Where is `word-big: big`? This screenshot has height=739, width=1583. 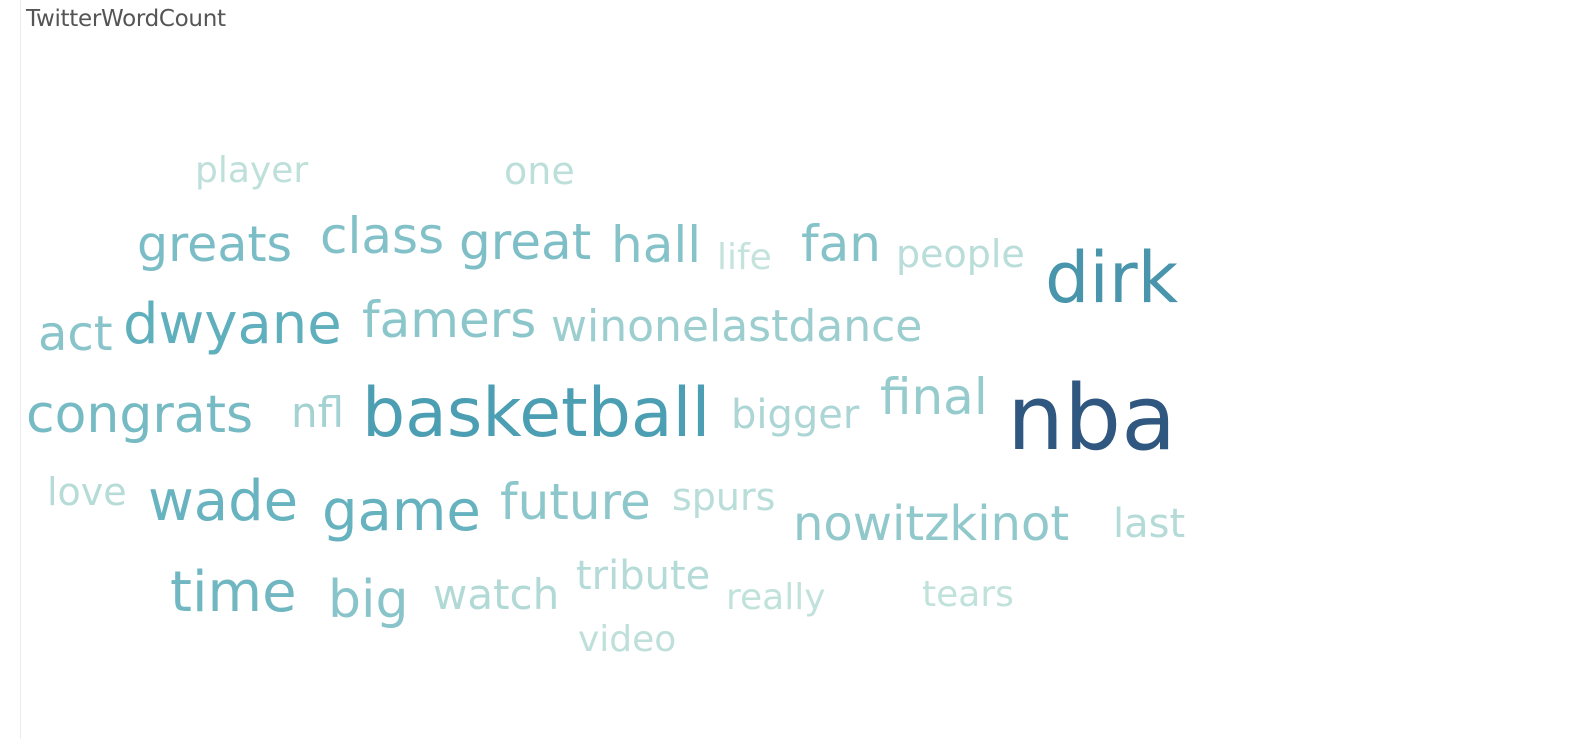 word-big: big is located at coordinates (368, 600).